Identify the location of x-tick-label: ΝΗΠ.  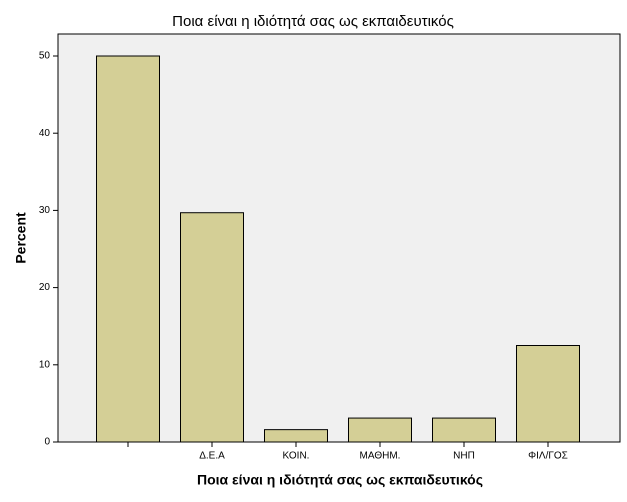
(464, 456).